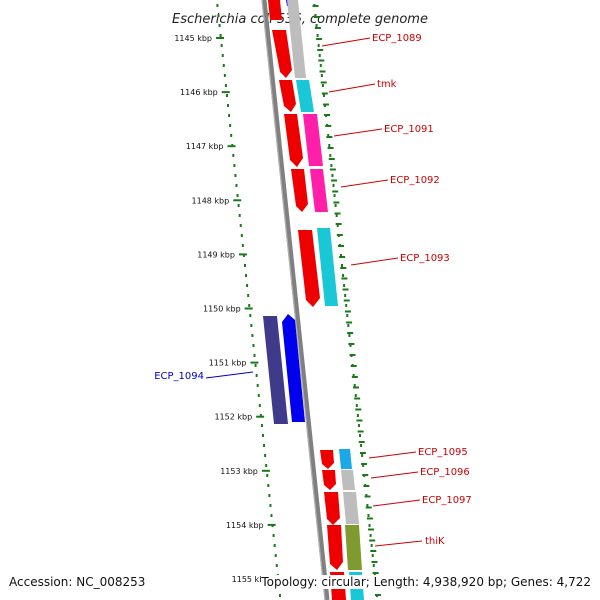 The height and width of the screenshot is (600, 600). Describe the element at coordinates (193, 38) in the screenshot. I see `ruler-label: 1145 kbp` at that location.